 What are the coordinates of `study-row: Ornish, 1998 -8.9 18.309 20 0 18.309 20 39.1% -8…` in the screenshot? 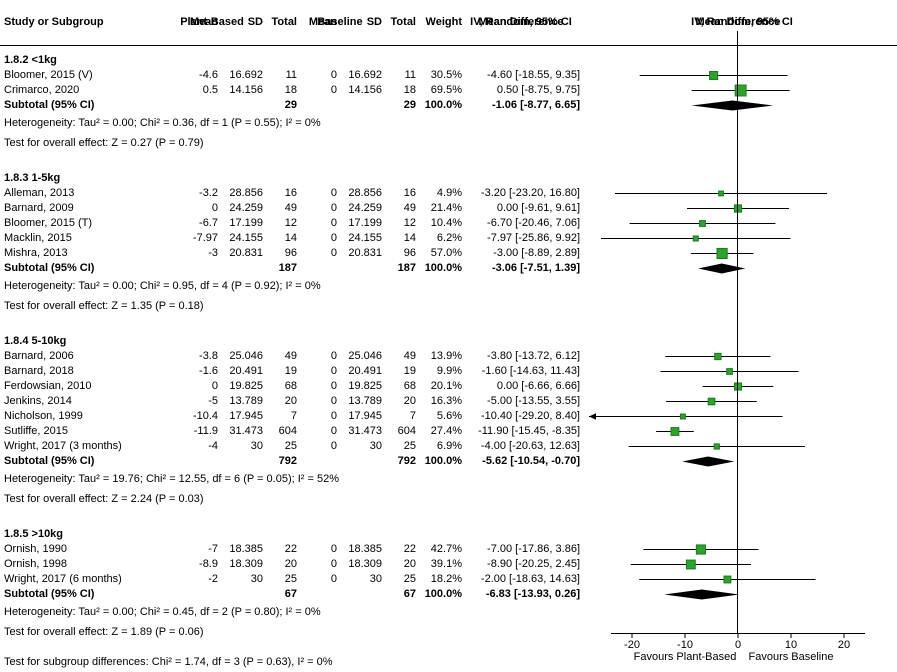 It's located at (448, 564).